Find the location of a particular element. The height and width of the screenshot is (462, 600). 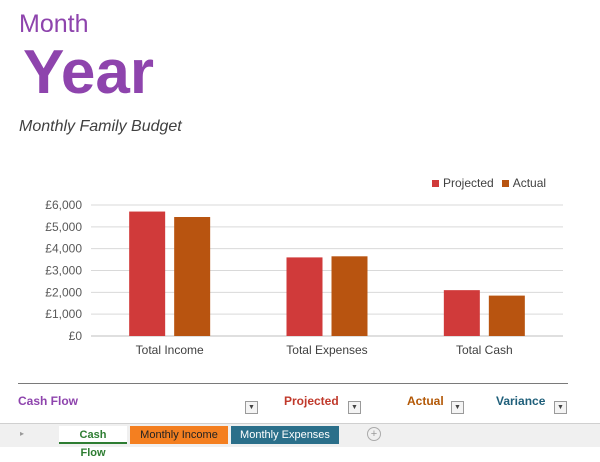

header-cash-flow: Cash Flow is located at coordinates (48, 401).